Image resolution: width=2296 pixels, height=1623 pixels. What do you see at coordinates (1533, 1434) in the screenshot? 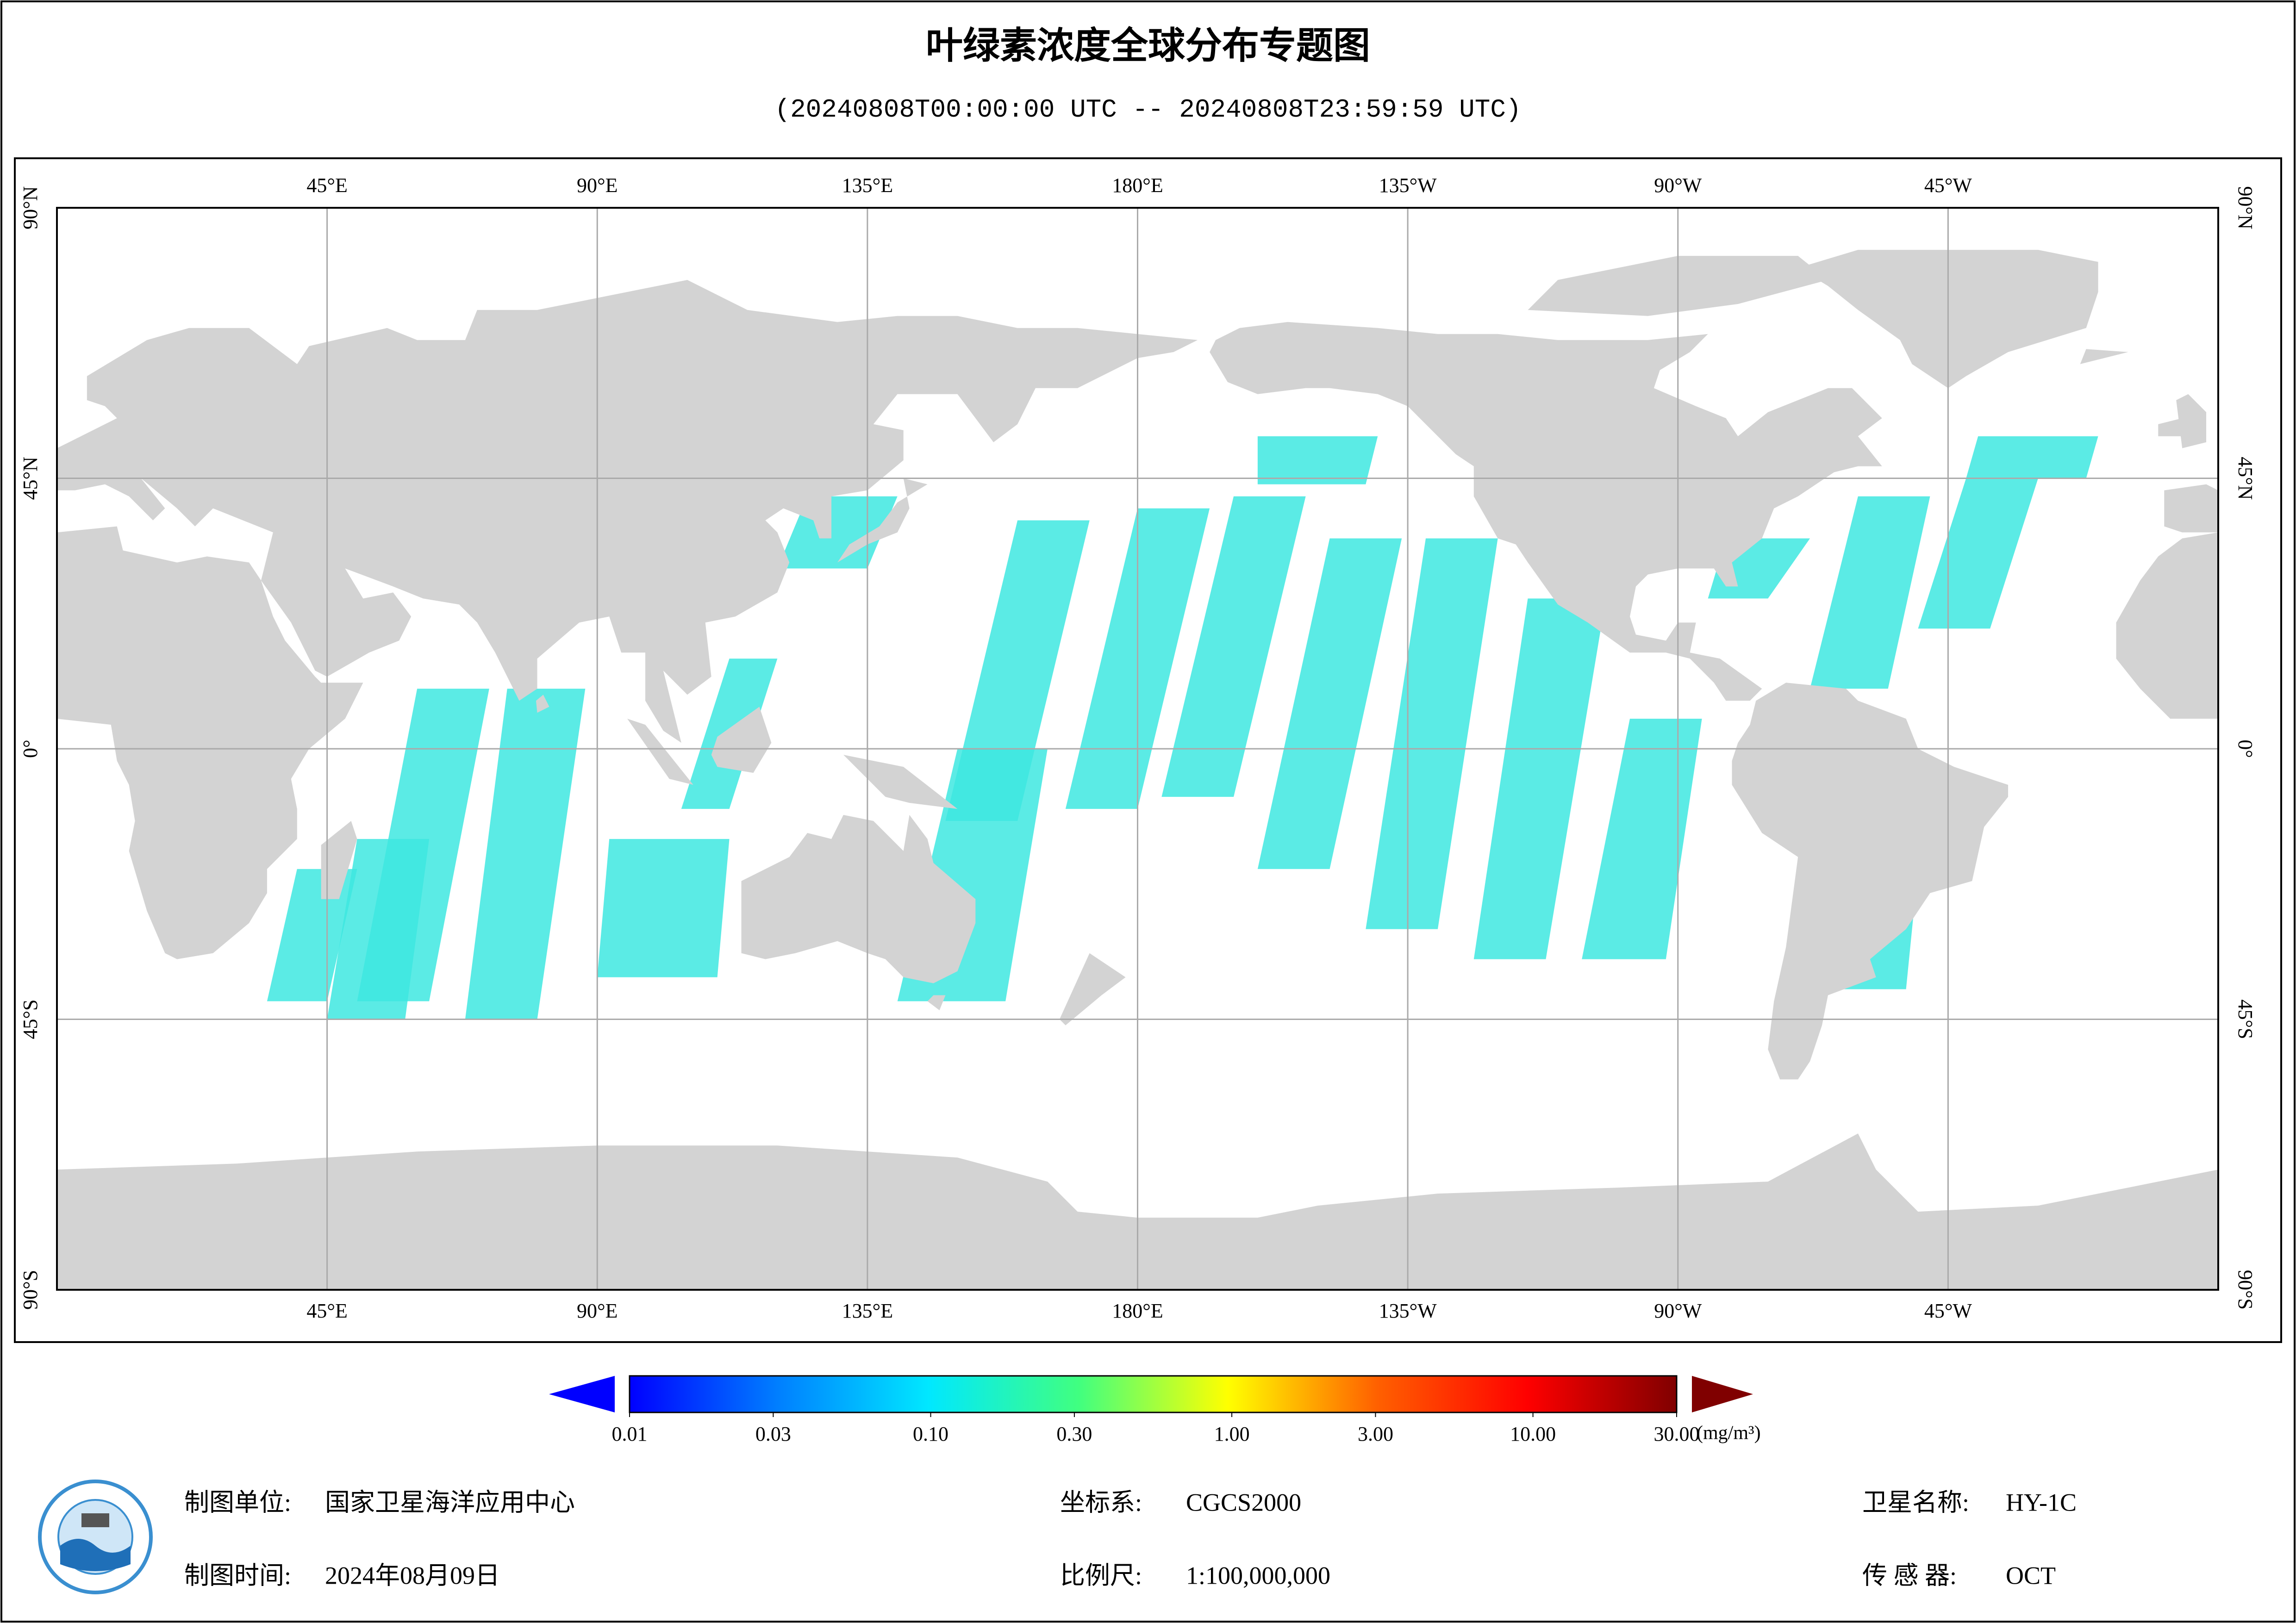
I see `colorbar-label: 10.00` at bounding box center [1533, 1434].